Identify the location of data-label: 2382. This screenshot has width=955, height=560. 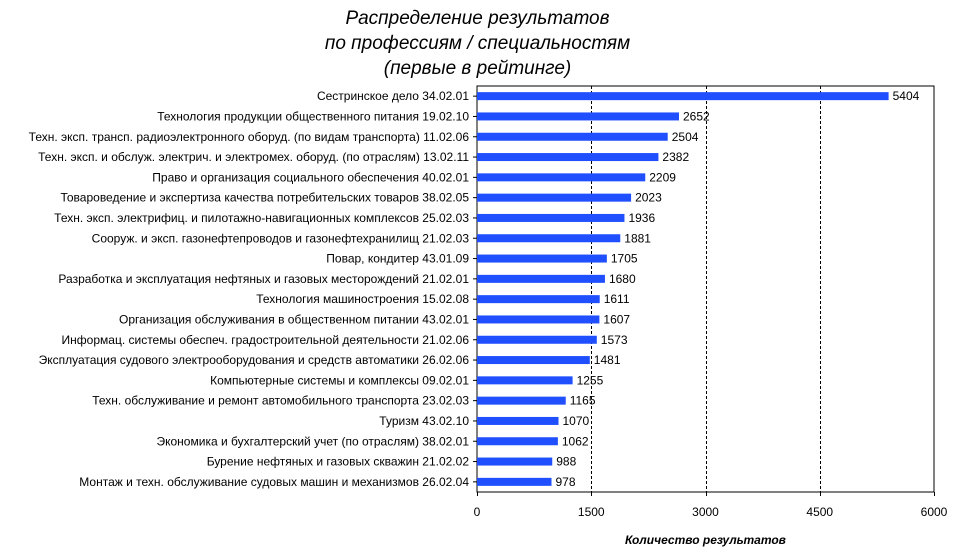
(675, 157).